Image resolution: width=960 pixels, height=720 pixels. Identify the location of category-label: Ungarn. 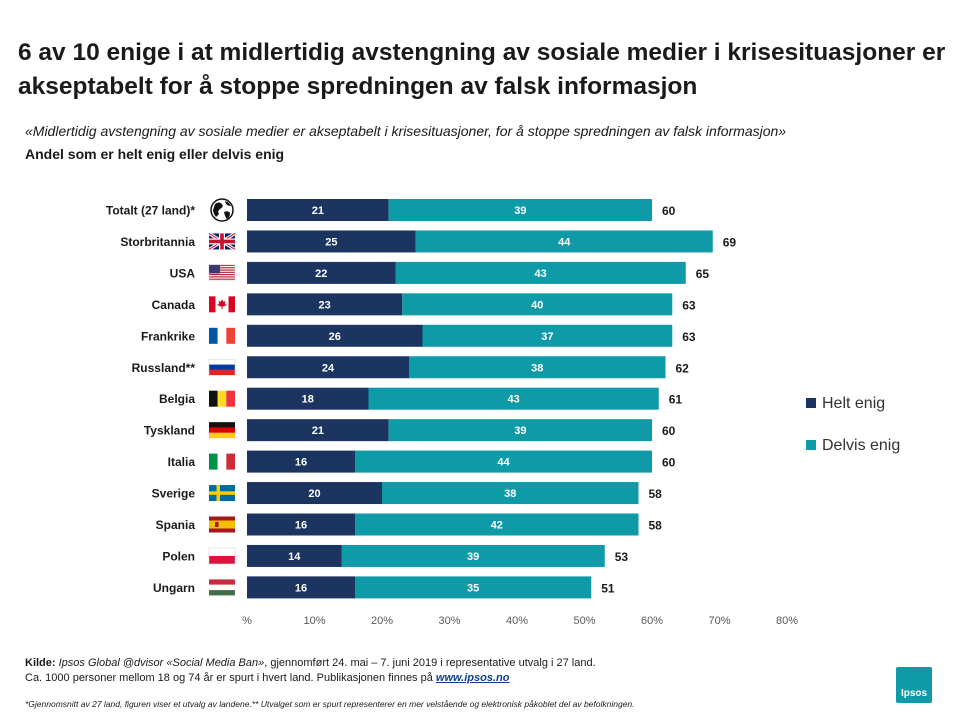
(174, 588).